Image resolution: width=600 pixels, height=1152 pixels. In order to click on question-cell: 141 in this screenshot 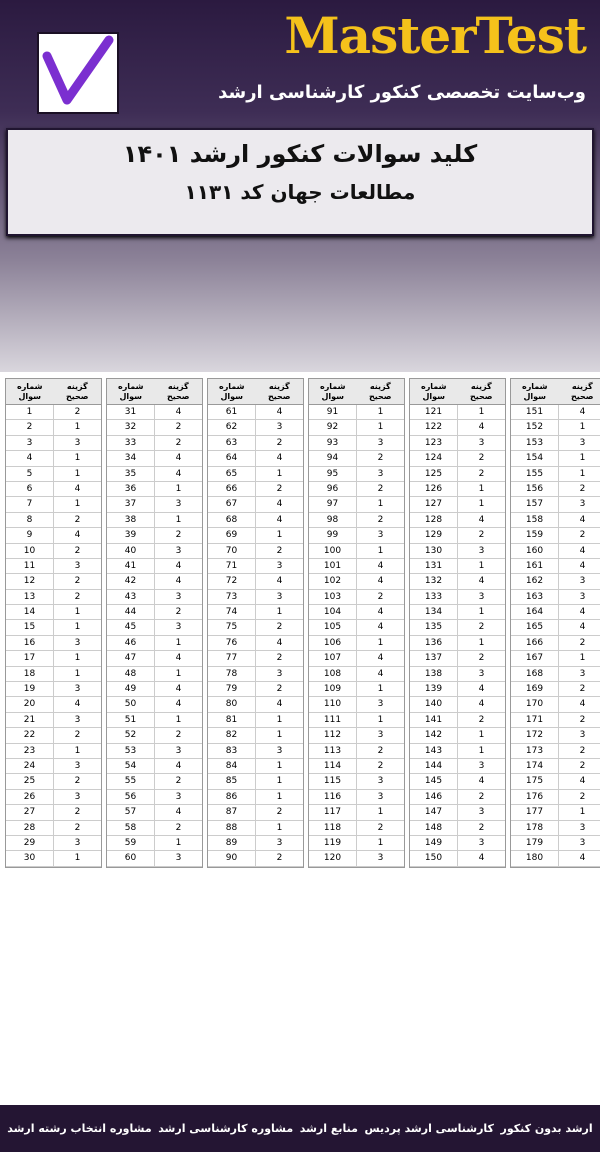, I will do `click(434, 720)`.